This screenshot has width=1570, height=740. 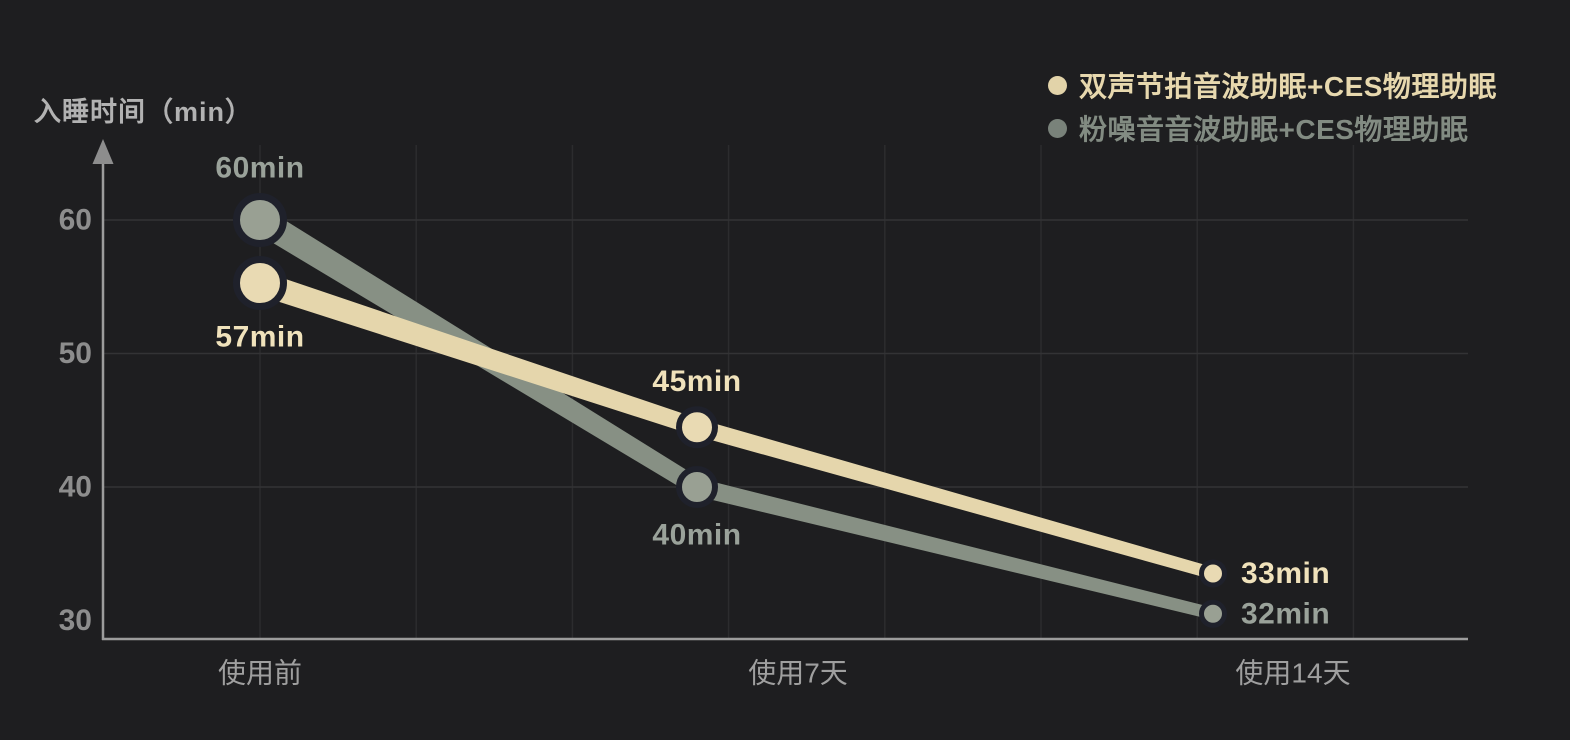 What do you see at coordinates (259, 337) in the screenshot?
I see `data-point-label: 57min` at bounding box center [259, 337].